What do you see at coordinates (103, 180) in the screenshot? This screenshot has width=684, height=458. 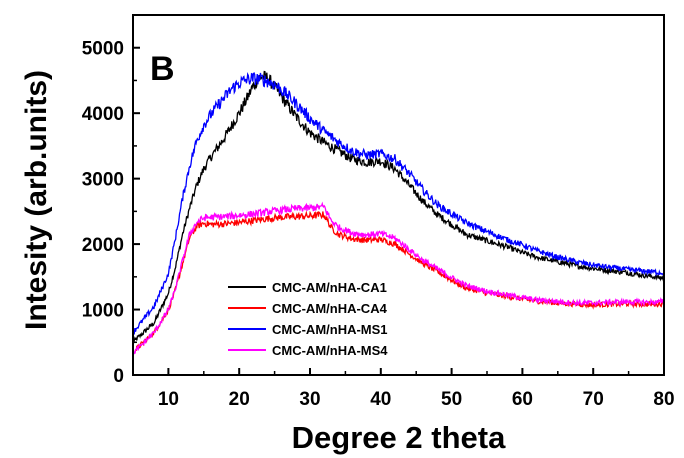 I see `y-tick-label: 3000` at bounding box center [103, 180].